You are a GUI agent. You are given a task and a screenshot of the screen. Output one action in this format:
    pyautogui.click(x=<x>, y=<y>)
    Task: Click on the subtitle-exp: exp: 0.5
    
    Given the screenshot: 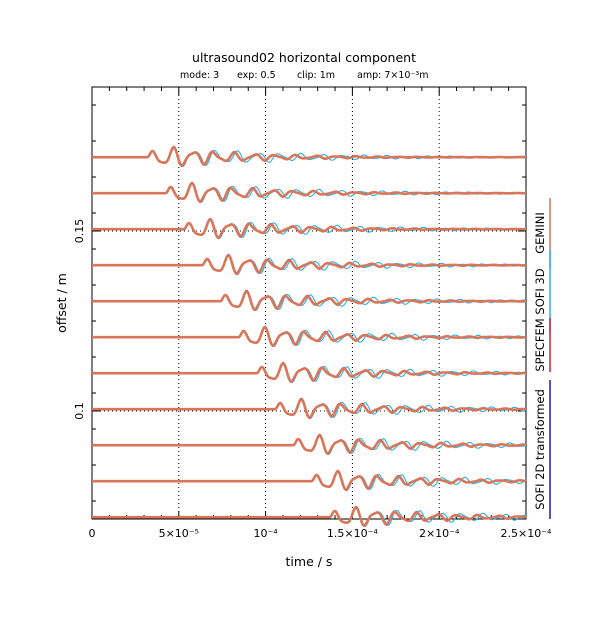 What is the action you would take?
    pyautogui.click(x=256, y=75)
    